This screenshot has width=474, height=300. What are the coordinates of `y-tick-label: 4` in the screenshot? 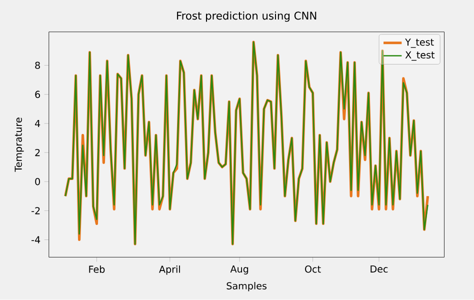 It's located at (37, 124).